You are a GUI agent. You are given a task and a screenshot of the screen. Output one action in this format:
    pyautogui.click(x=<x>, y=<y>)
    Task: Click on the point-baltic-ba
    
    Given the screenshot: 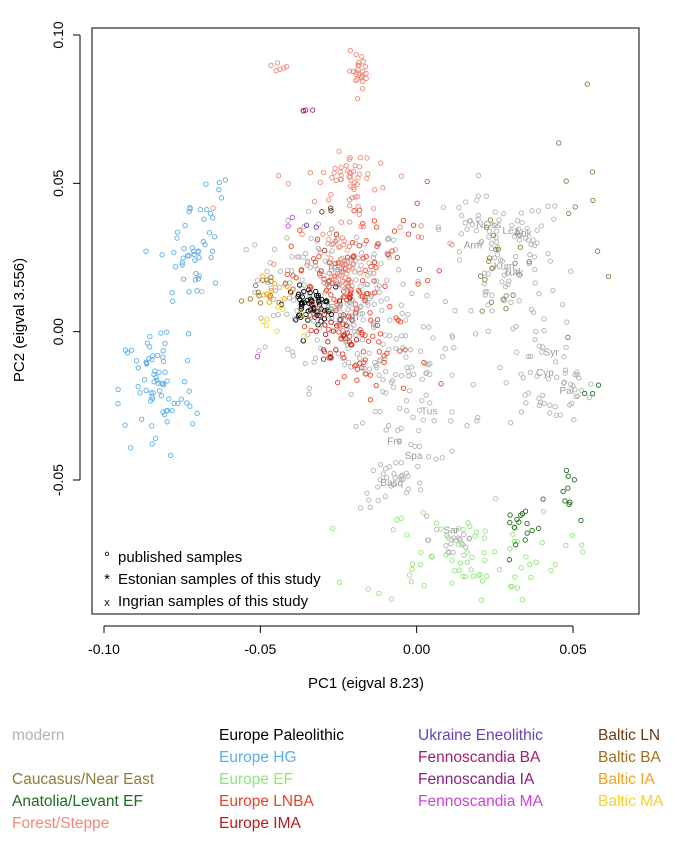 What is the action you would take?
    pyautogui.click(x=256, y=285)
    